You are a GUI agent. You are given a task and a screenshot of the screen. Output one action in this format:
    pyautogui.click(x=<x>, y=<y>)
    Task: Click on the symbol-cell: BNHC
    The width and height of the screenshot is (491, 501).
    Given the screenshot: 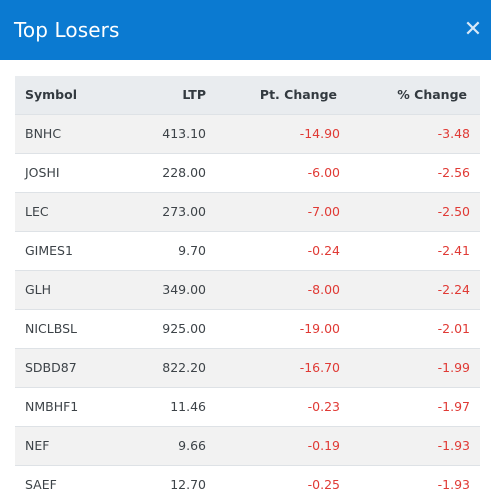 What is the action you would take?
    pyautogui.click(x=43, y=133)
    